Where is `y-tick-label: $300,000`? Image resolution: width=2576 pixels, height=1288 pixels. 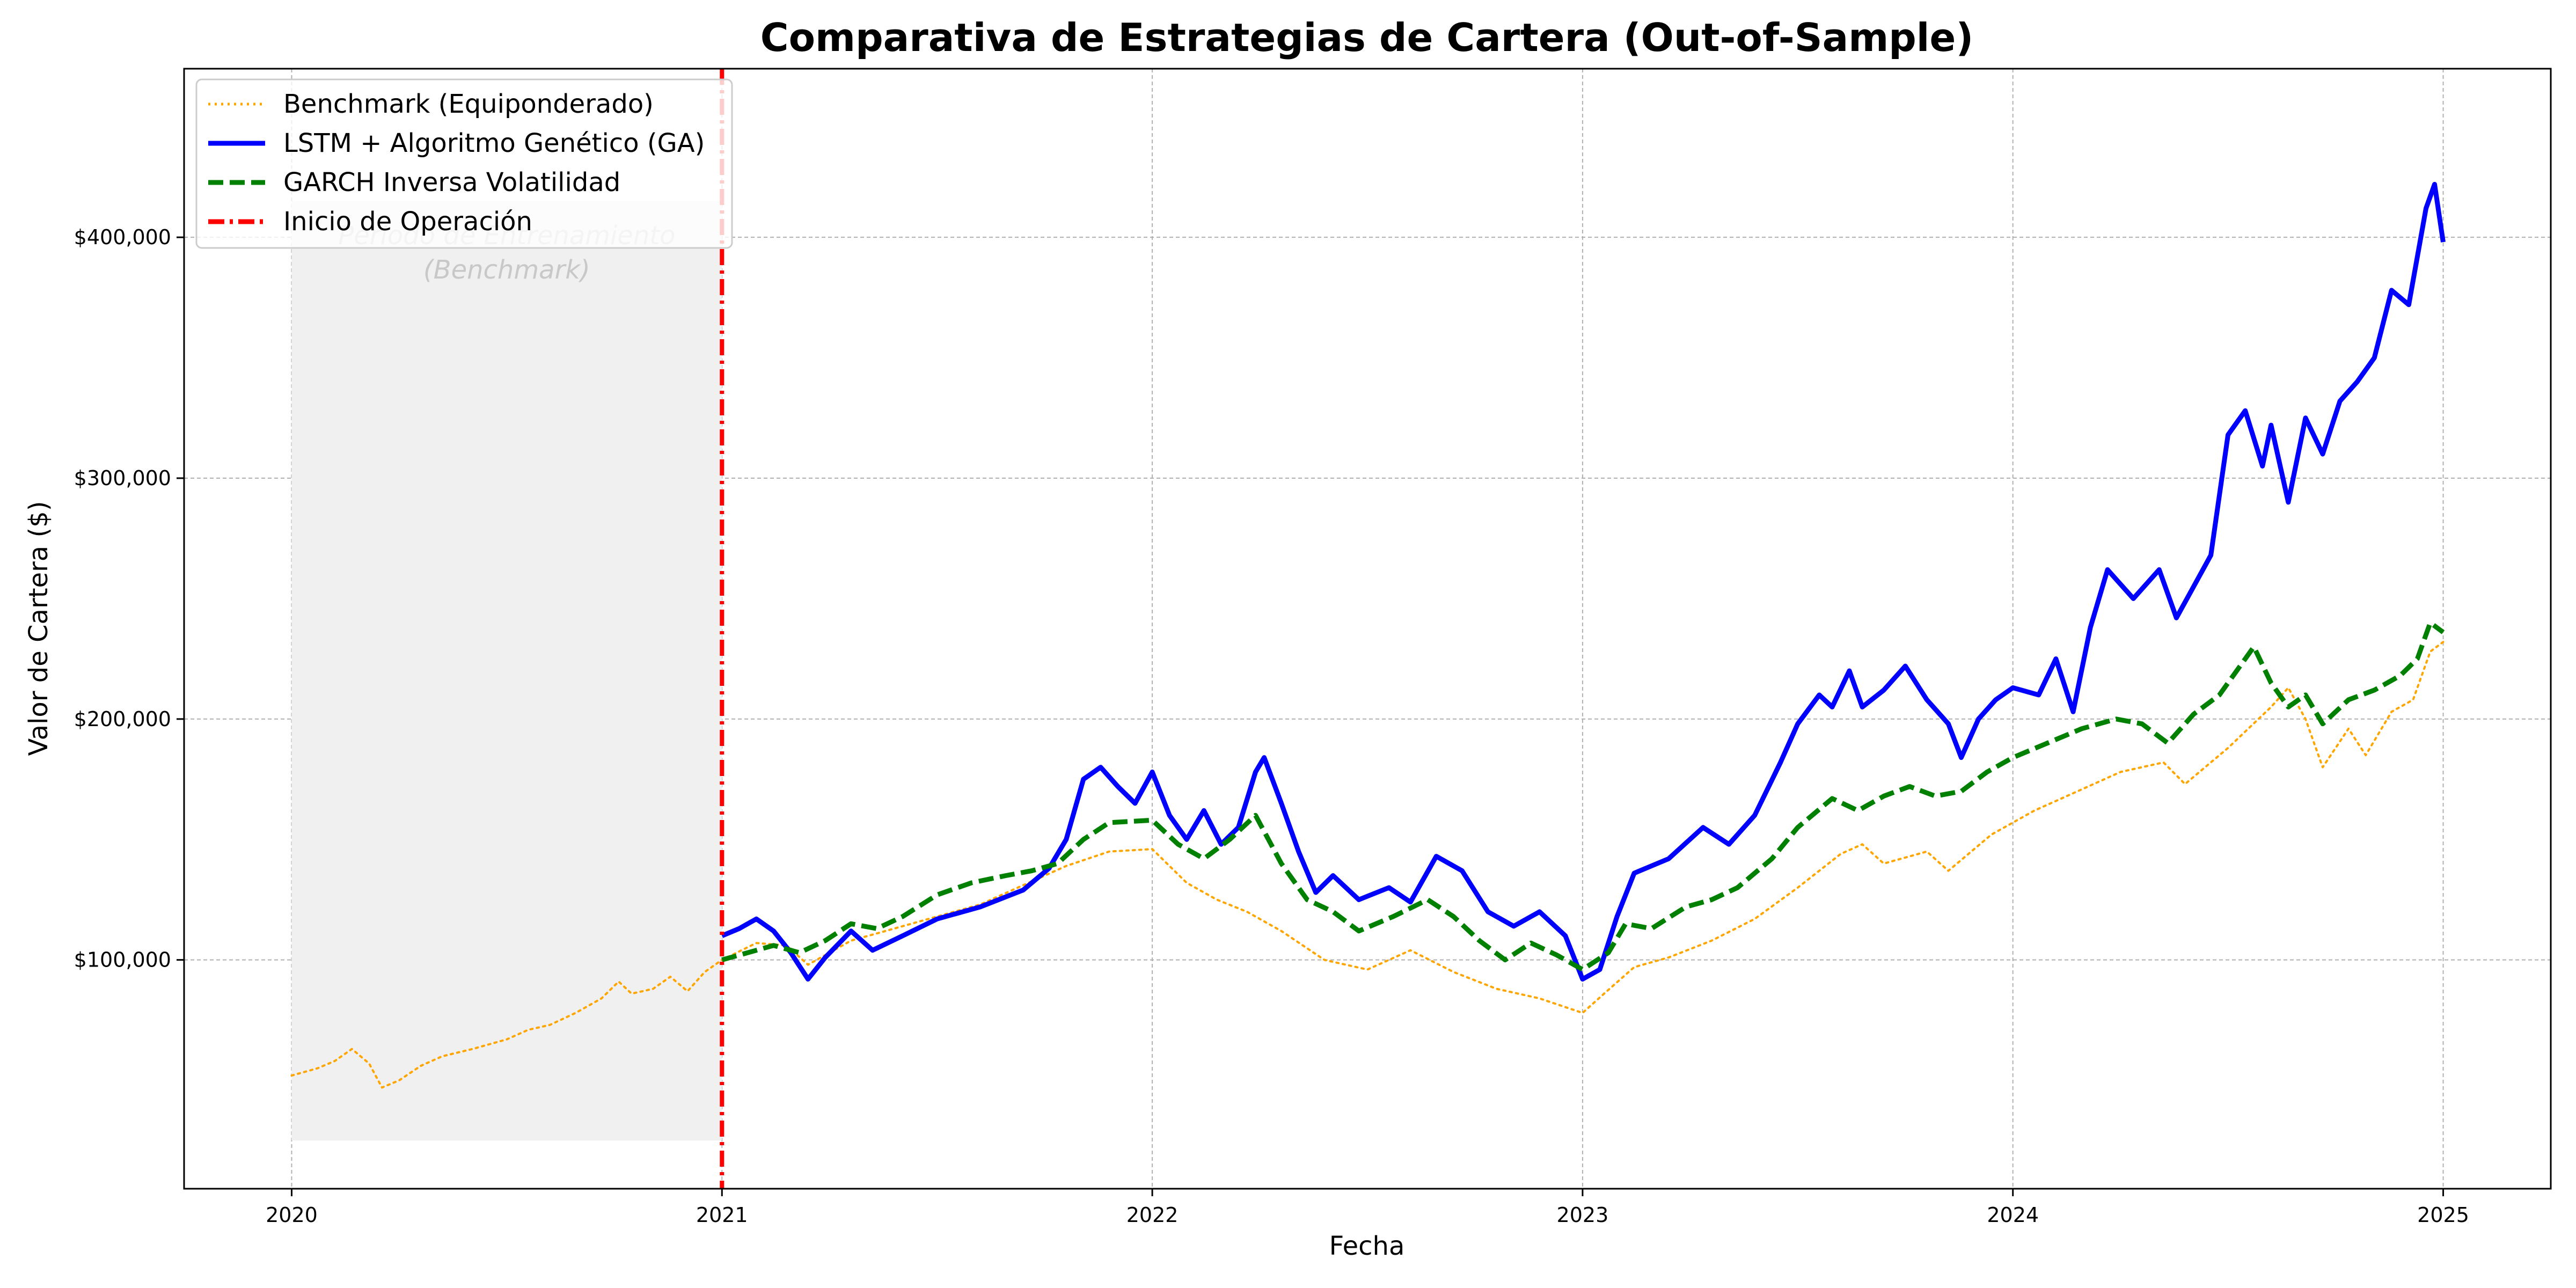 y-tick-label: $300,000 is located at coordinates (122, 478).